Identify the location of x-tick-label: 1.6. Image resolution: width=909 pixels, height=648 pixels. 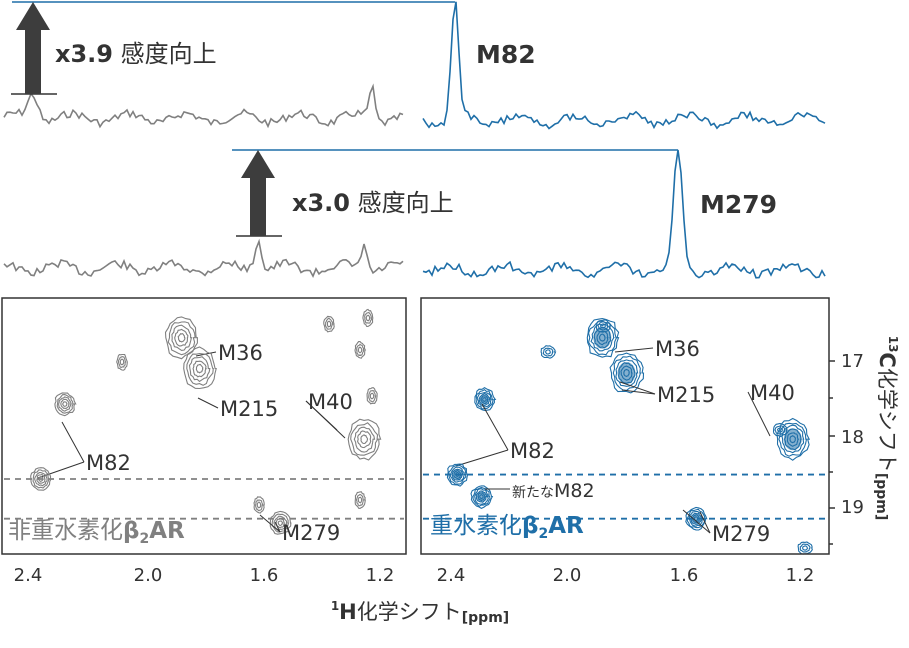
(264, 575).